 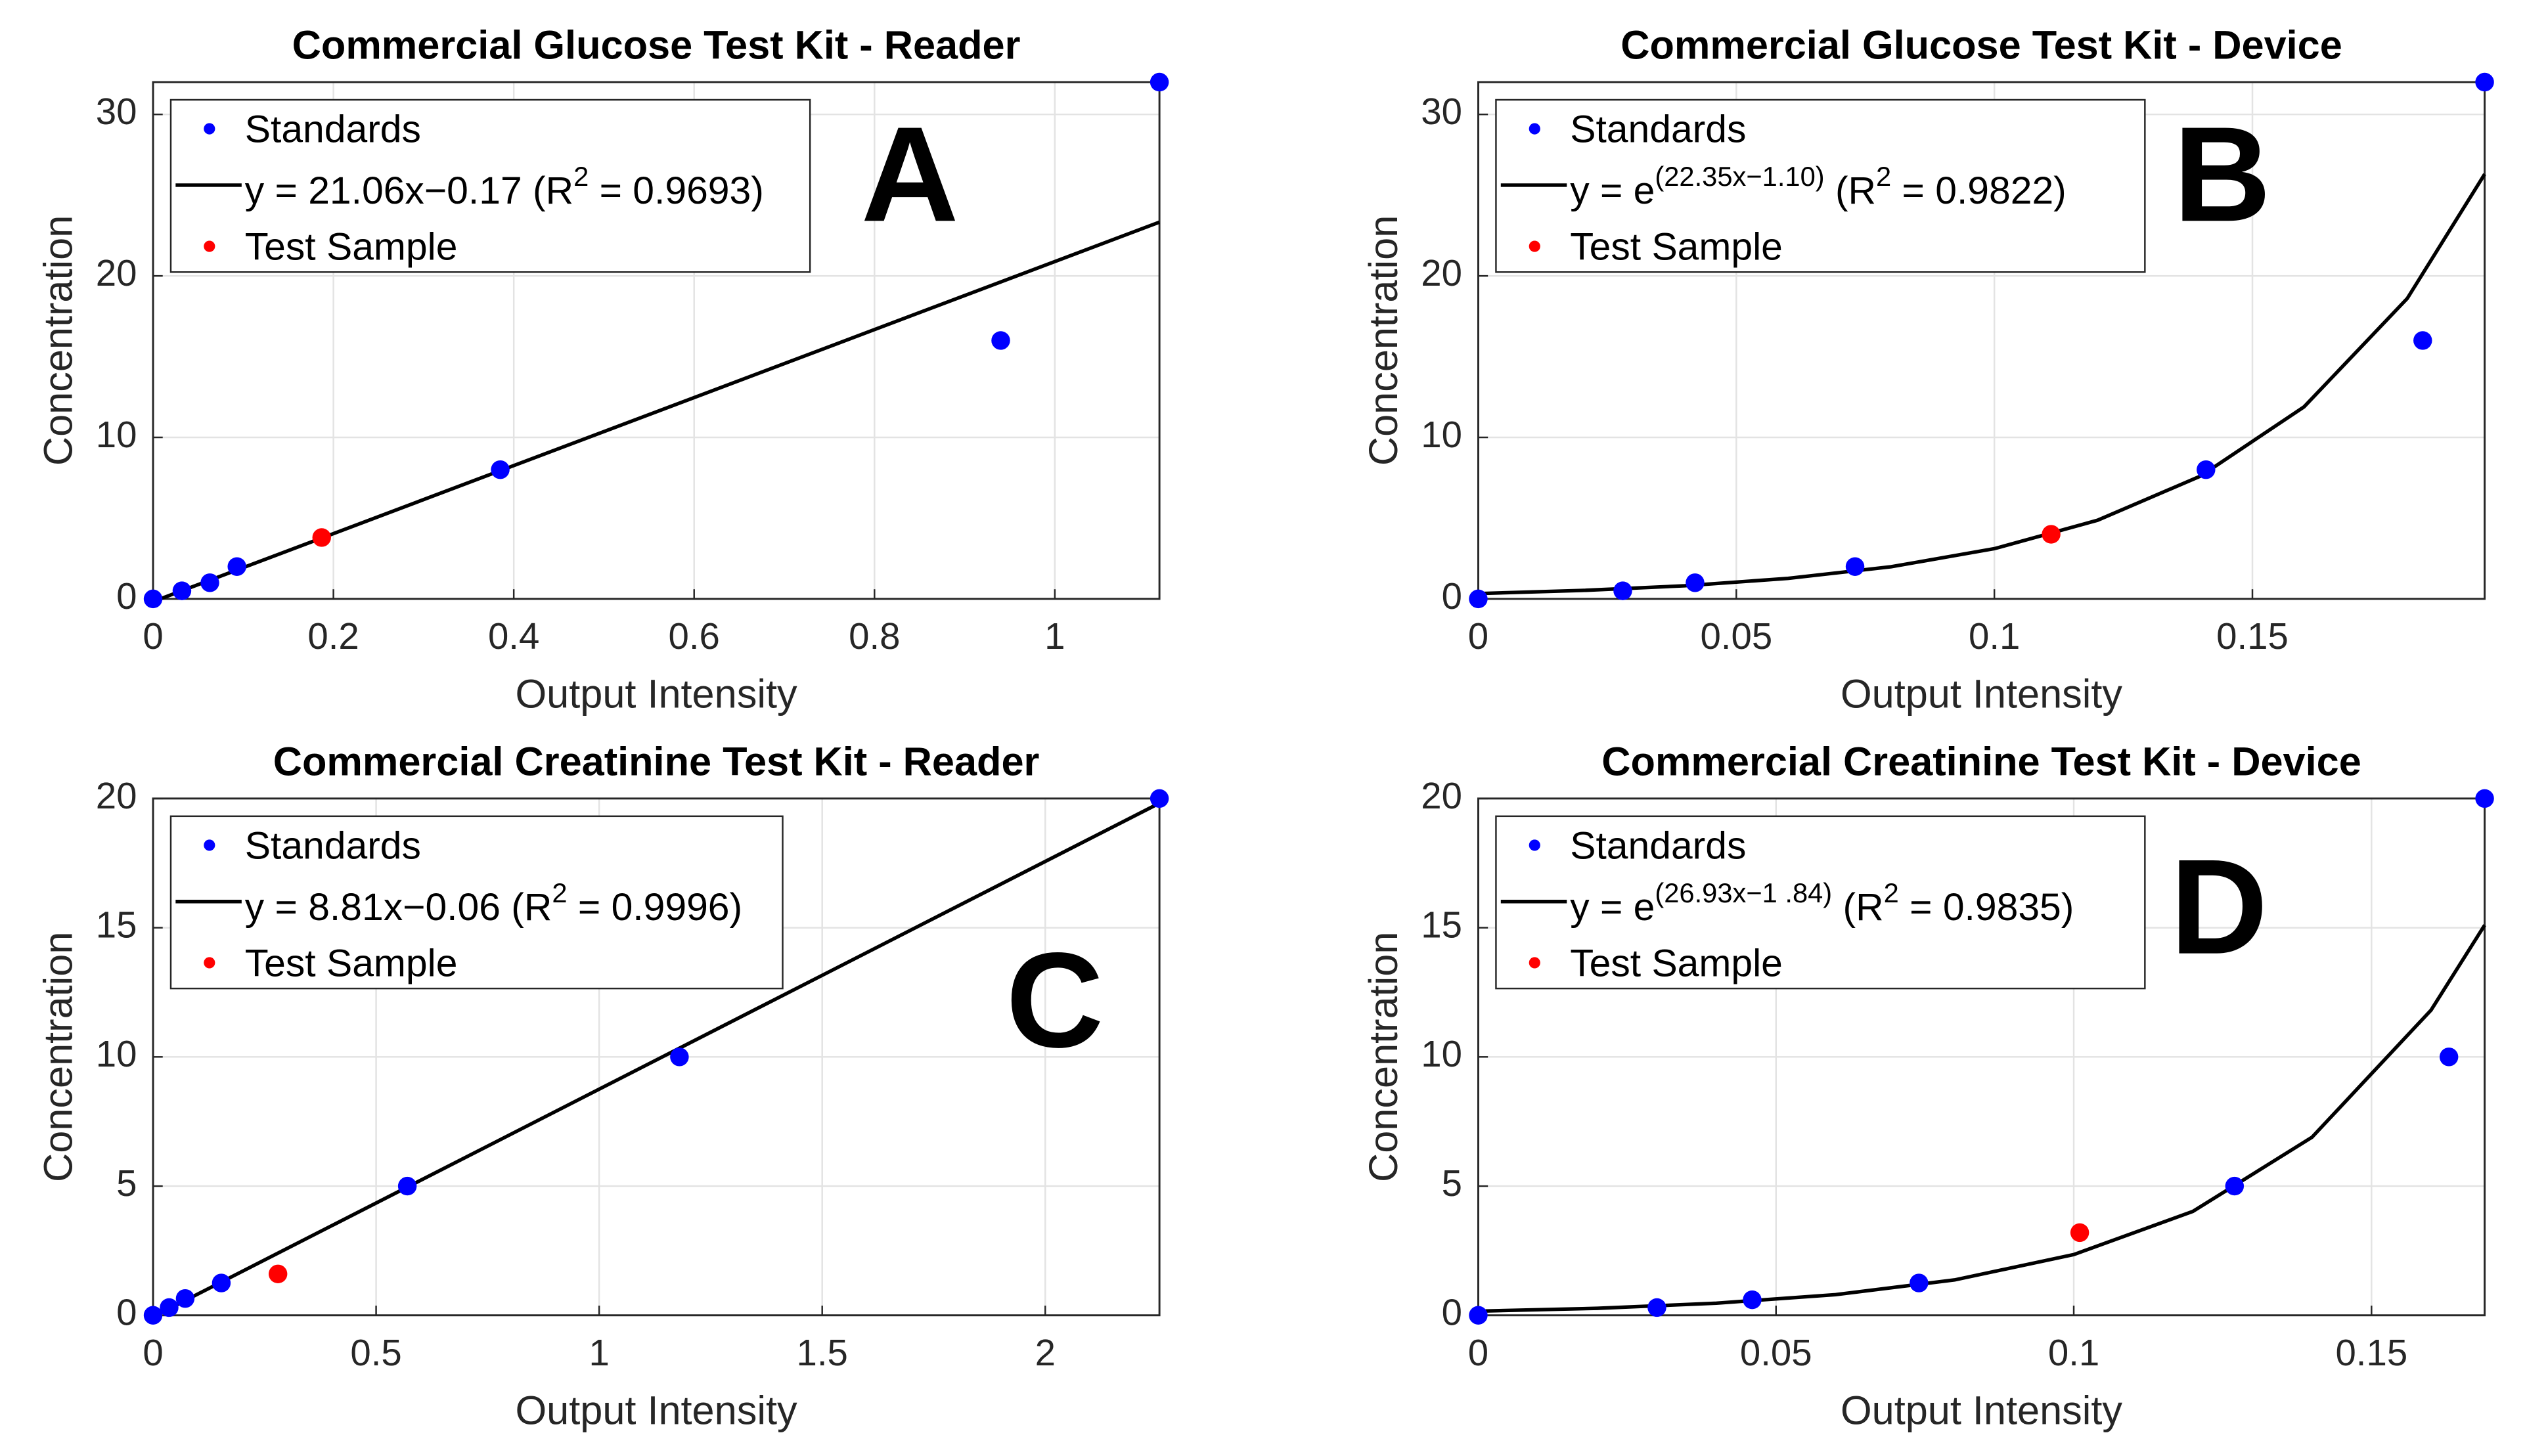 I want to click on fit-line, so click(x=658, y=1059).